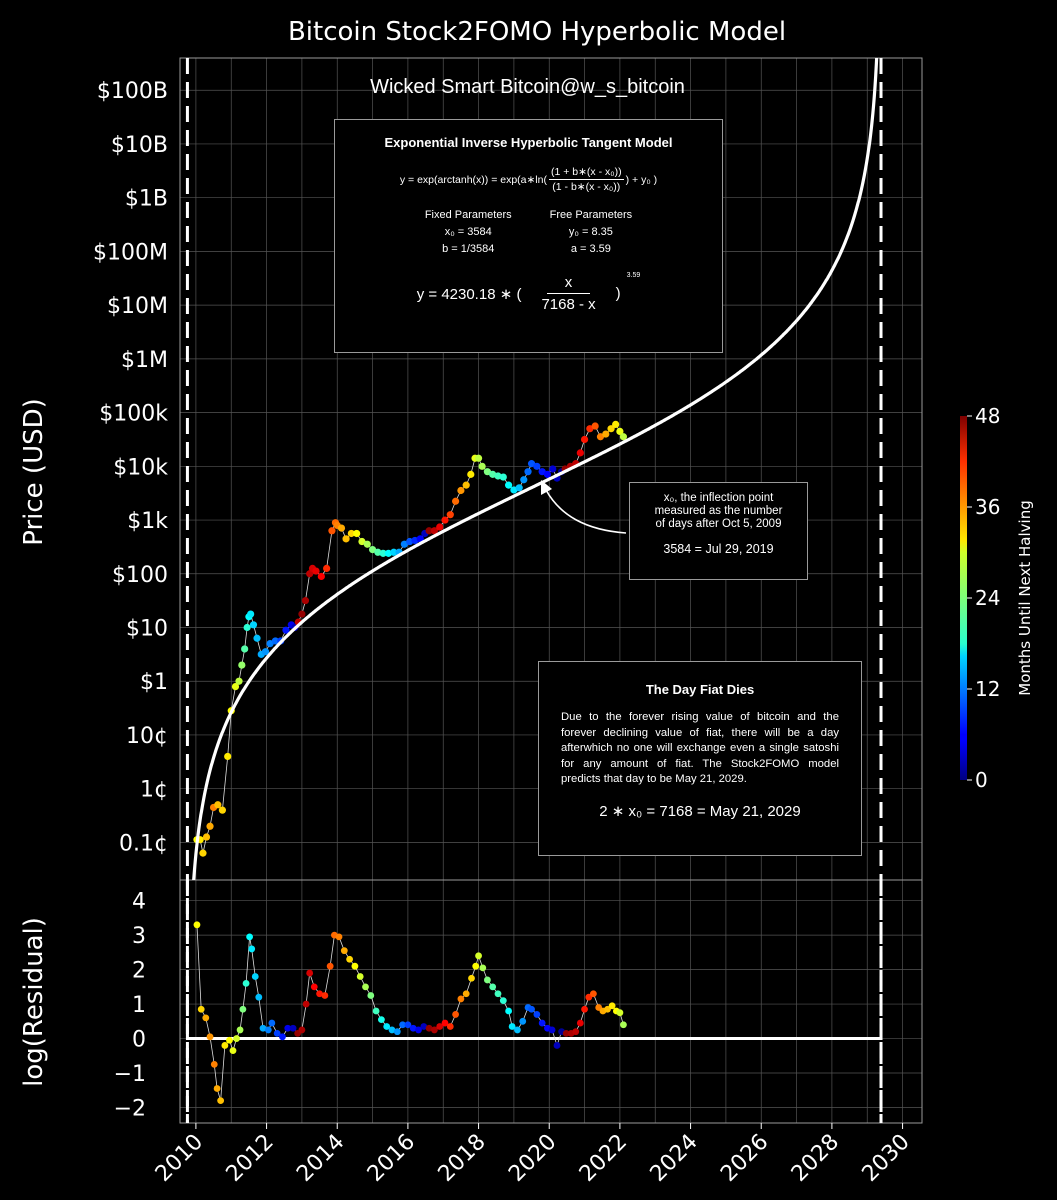  I want to click on year-tick-label: 2018, so click(462, 1158).